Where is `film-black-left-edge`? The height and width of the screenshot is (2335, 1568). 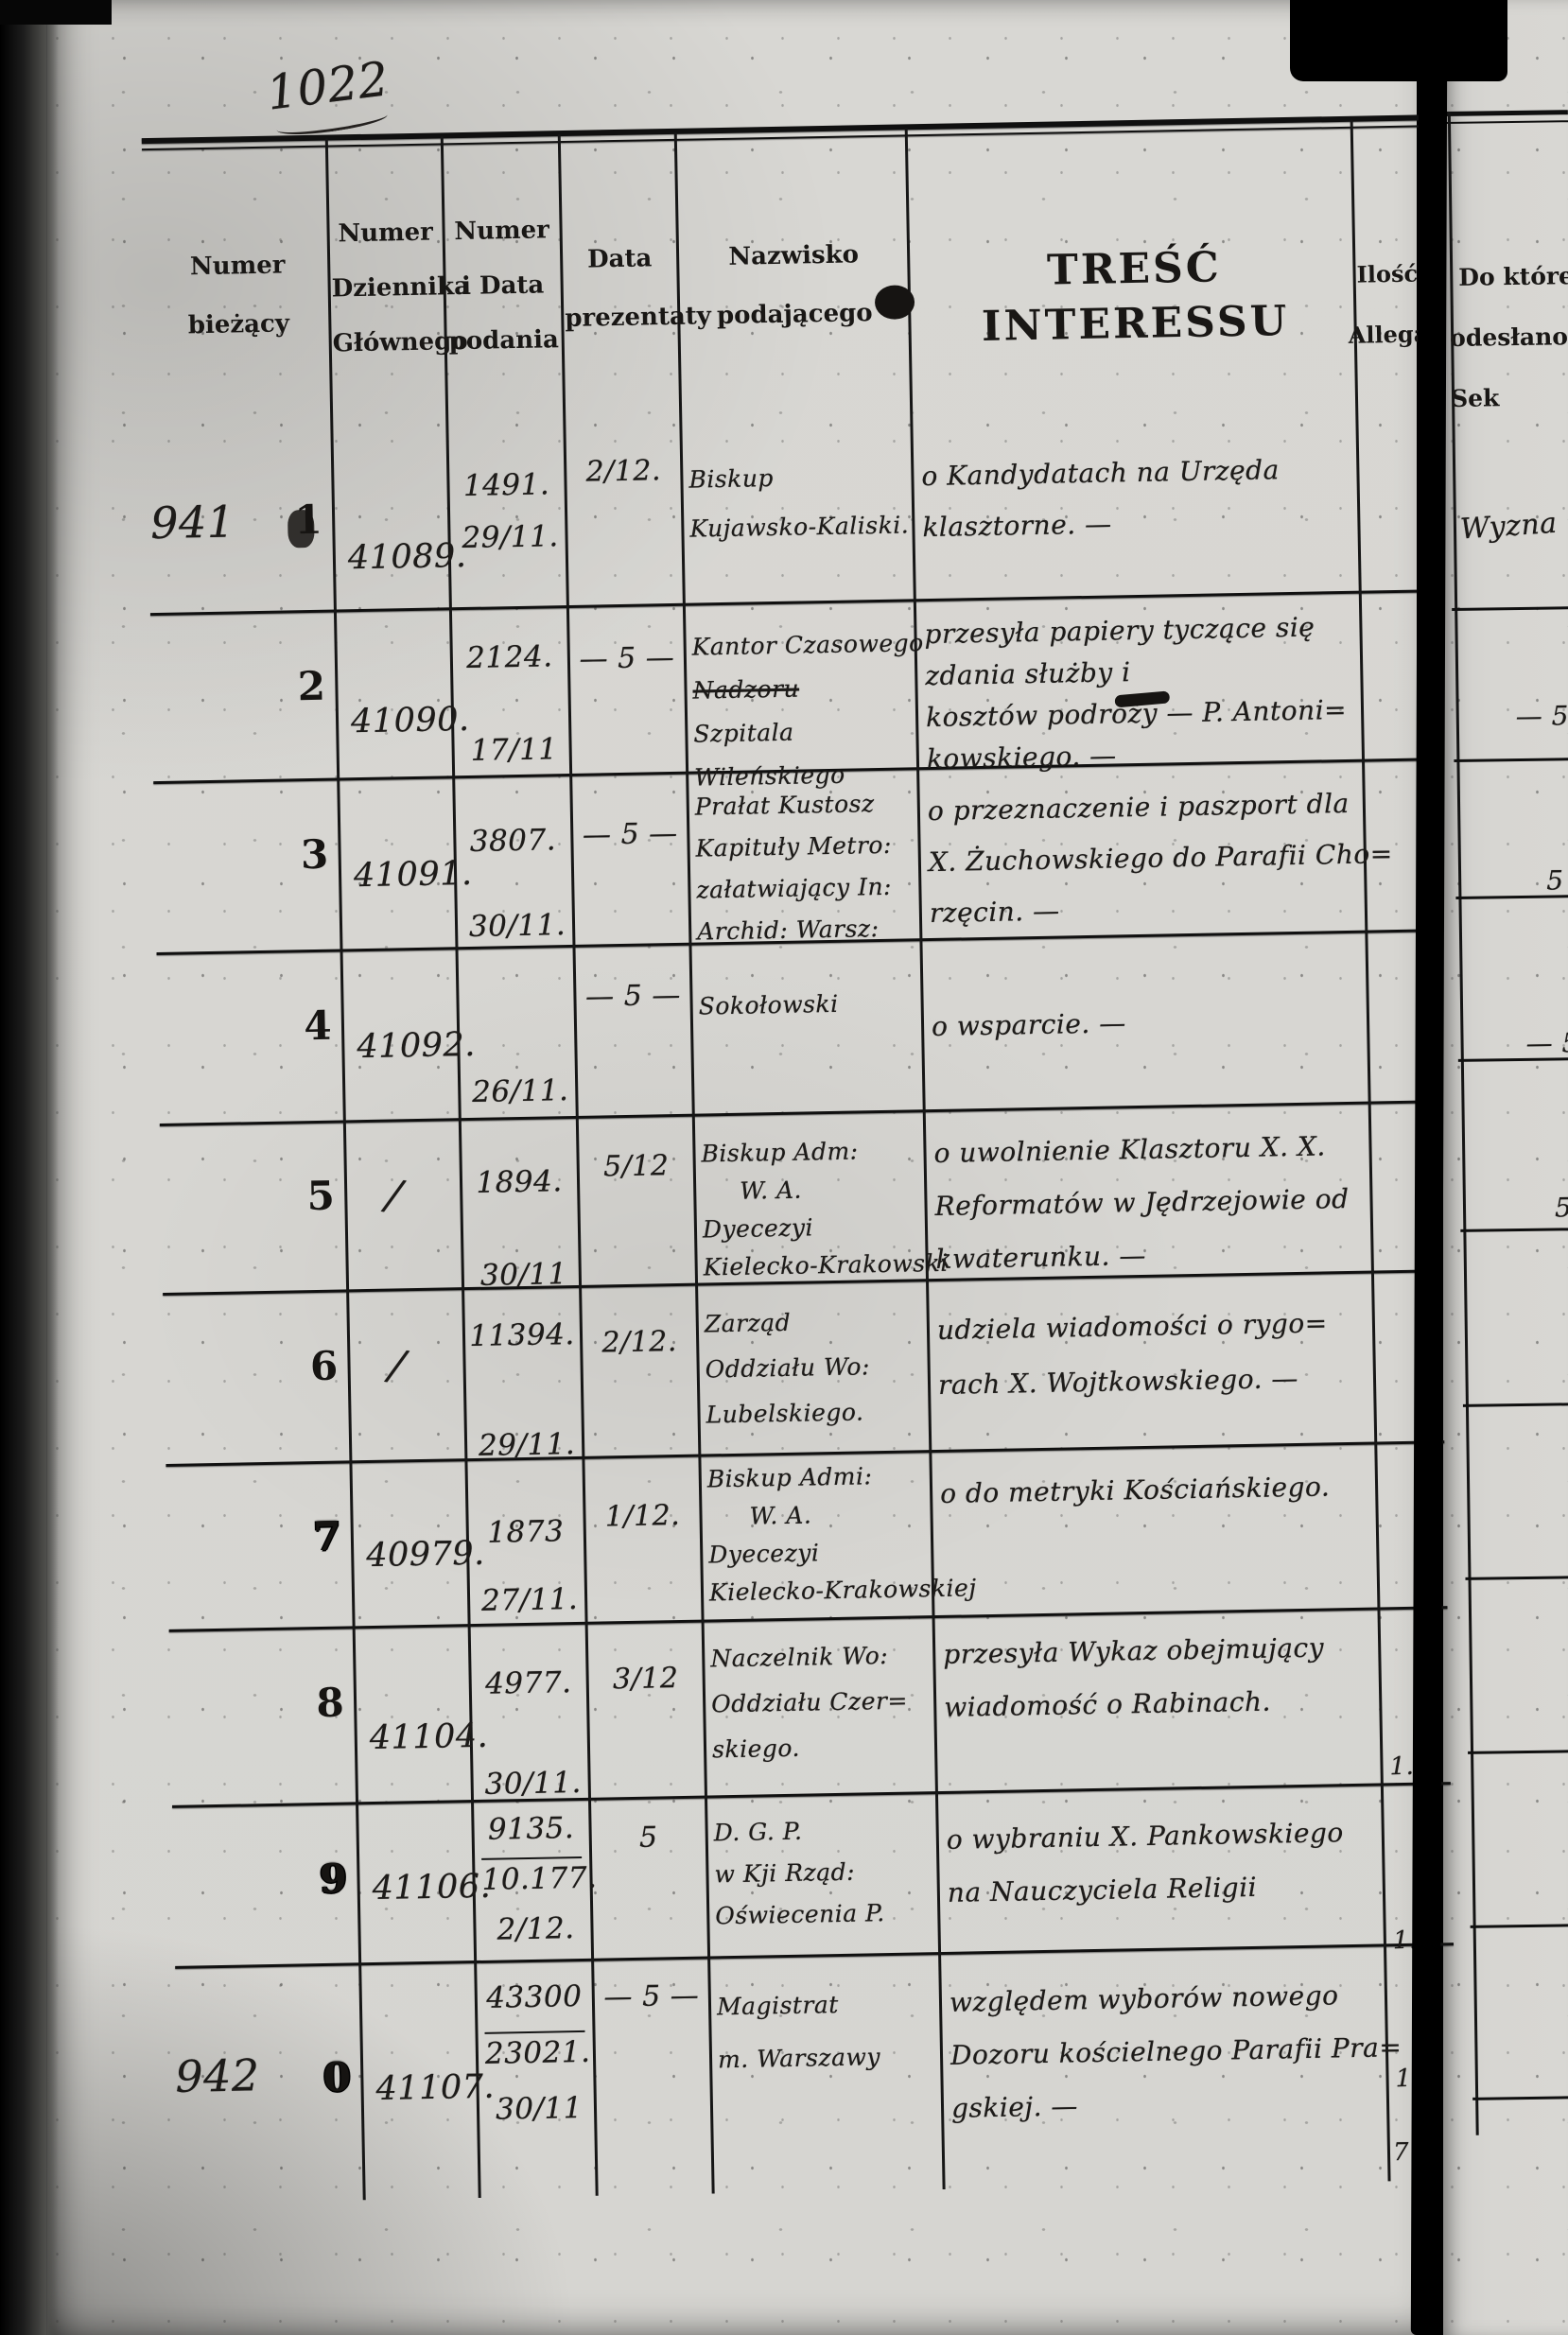
film-black-left-edge is located at coordinates (30, 1167).